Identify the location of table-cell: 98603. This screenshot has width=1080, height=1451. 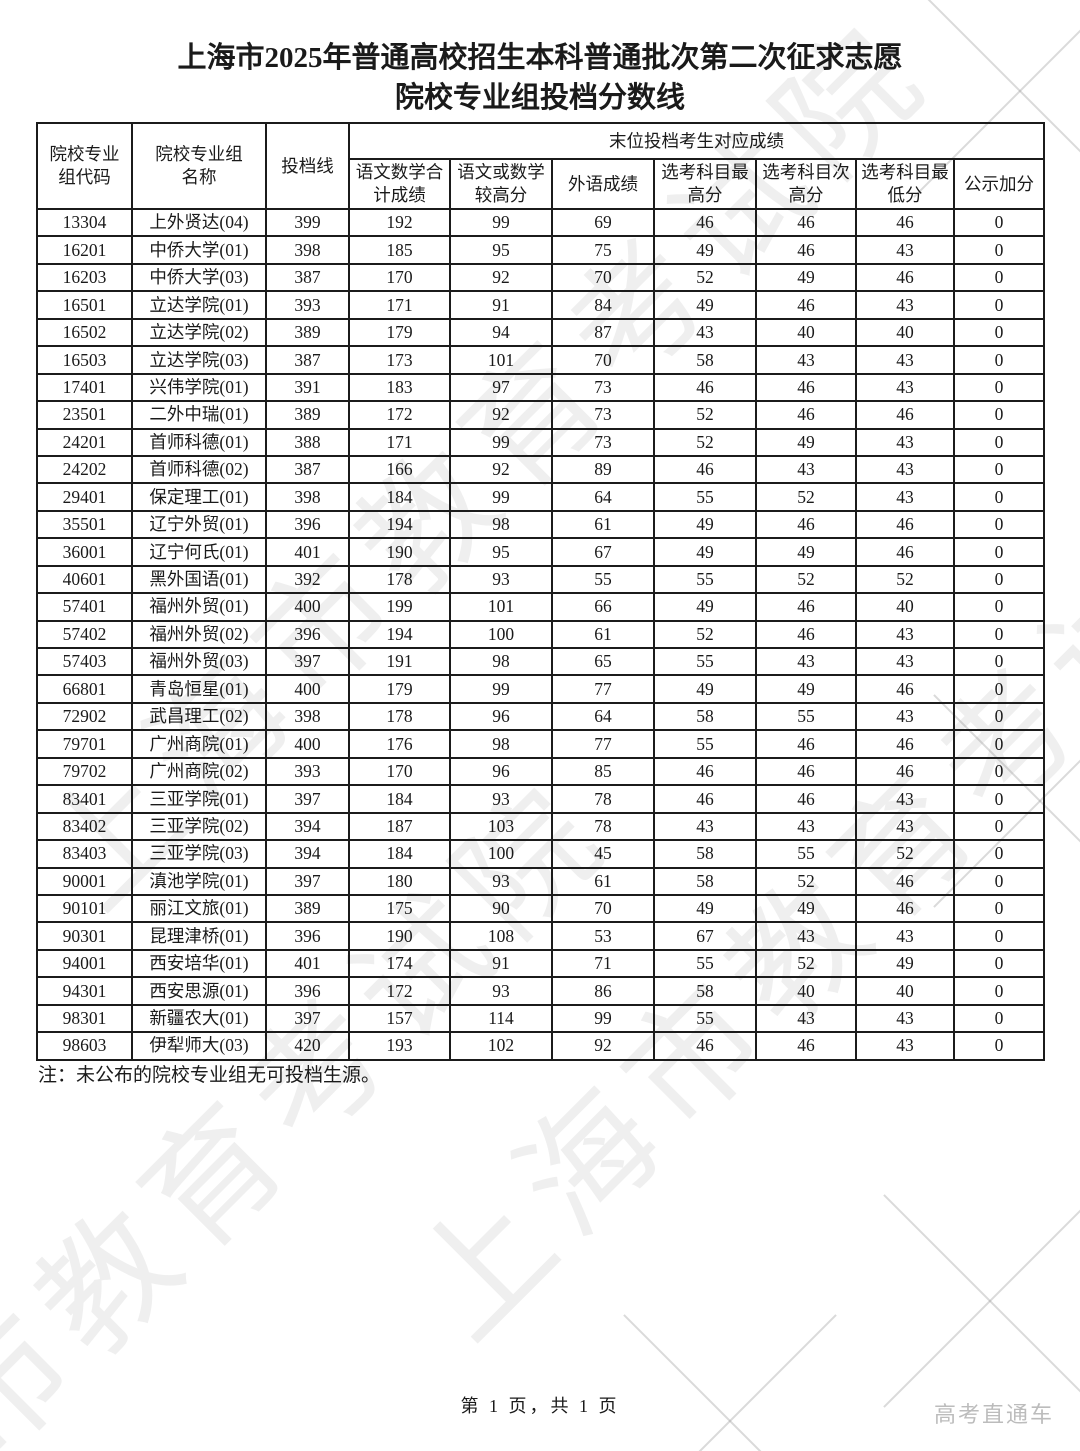
(84, 1046).